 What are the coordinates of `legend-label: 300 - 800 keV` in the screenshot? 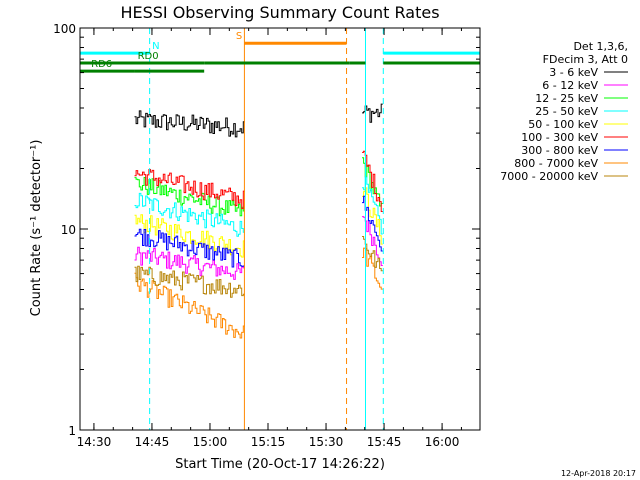 It's located at (559, 150).